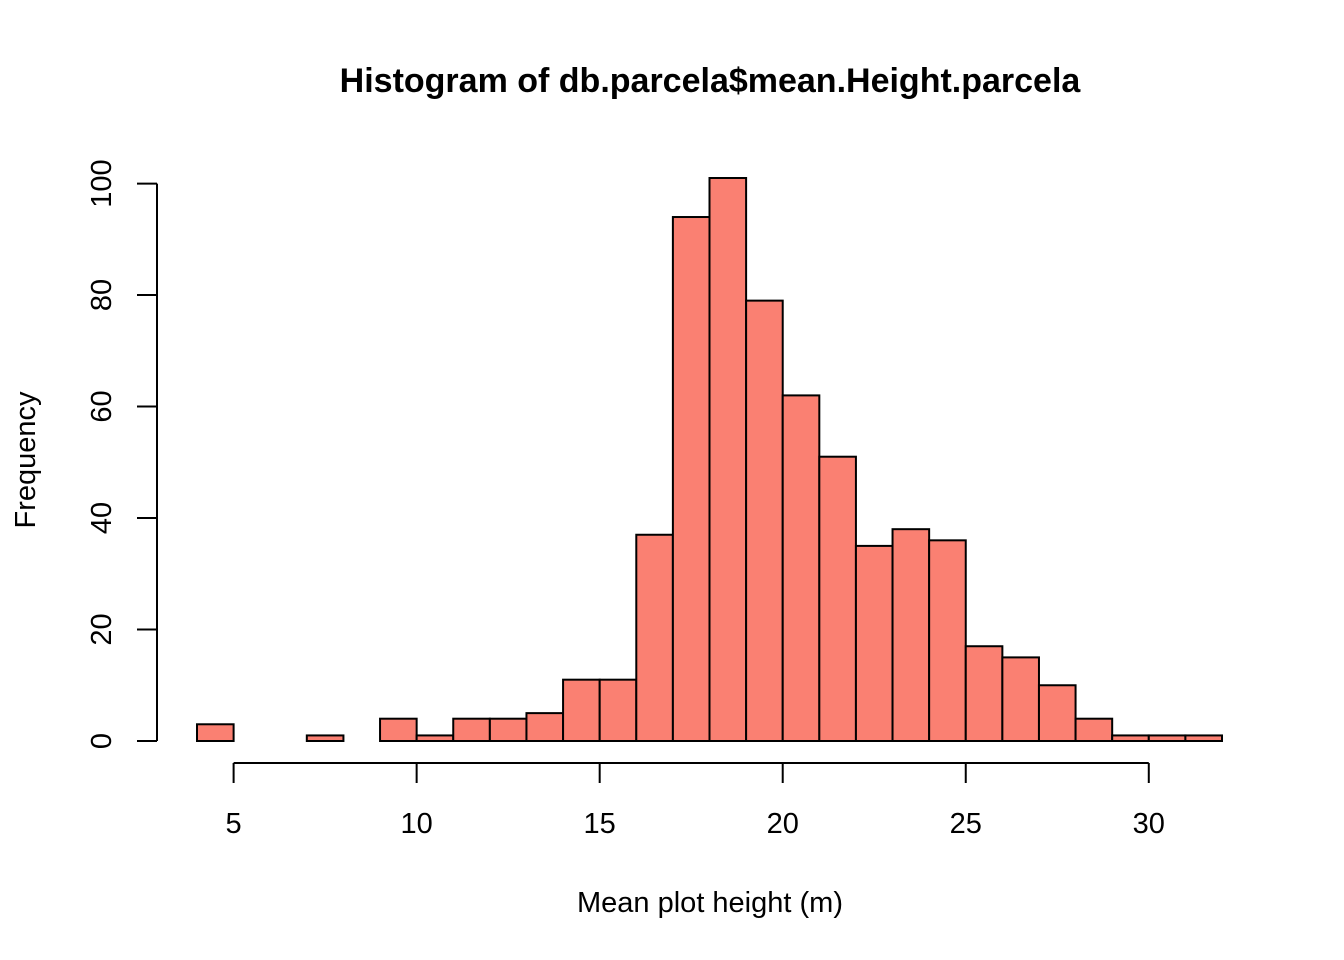 This screenshot has height=960, width=1344. What do you see at coordinates (26, 460) in the screenshot?
I see `y-axis-label: Frequency` at bounding box center [26, 460].